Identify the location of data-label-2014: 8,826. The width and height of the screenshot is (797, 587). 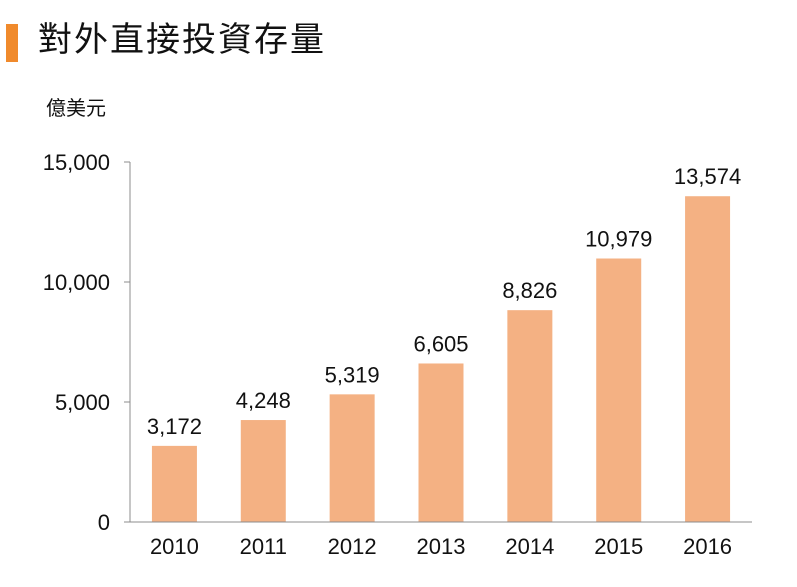
(529, 290).